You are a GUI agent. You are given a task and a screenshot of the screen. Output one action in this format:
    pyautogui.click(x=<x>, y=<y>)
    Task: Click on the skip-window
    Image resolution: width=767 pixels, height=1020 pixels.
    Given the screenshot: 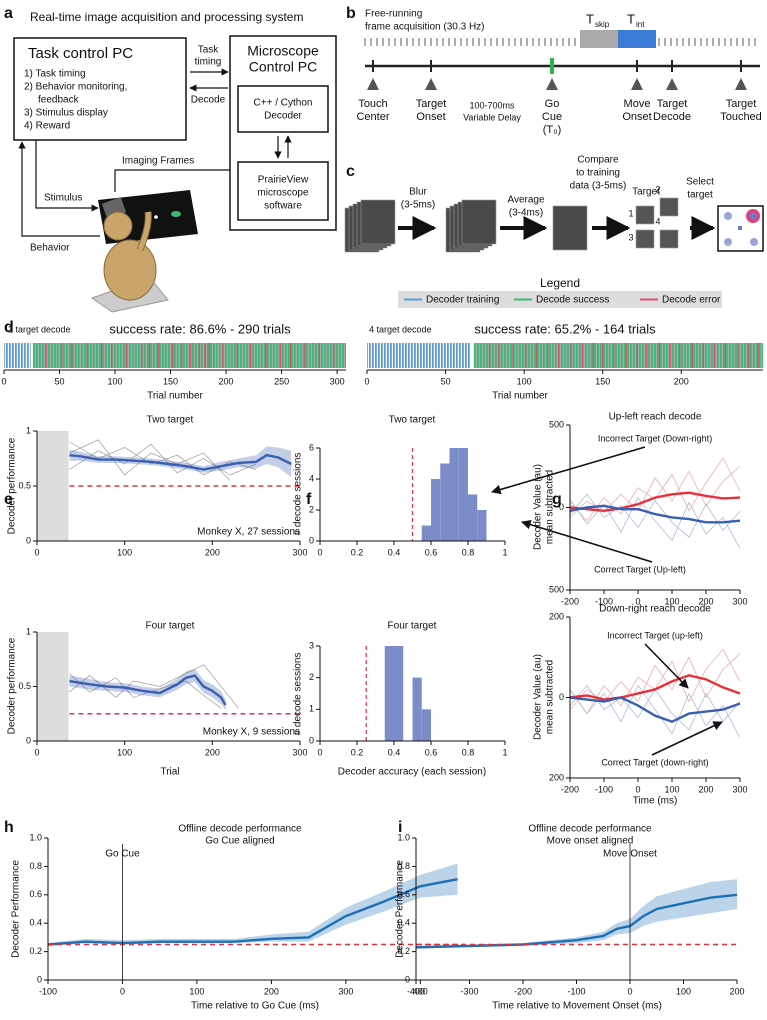 What is the action you would take?
    pyautogui.click(x=599, y=39)
    